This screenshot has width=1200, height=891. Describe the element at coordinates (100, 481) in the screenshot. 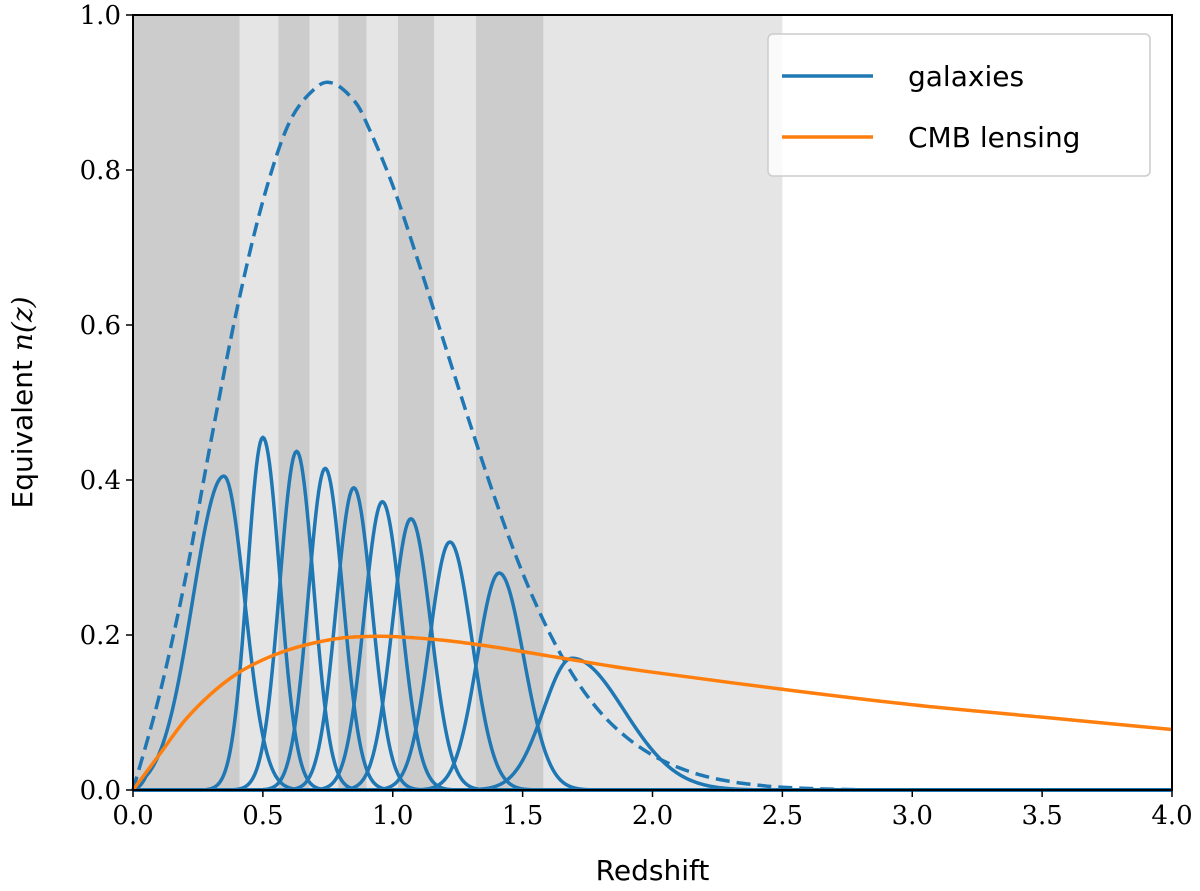

I see `y-tick-label: 0.4` at that location.